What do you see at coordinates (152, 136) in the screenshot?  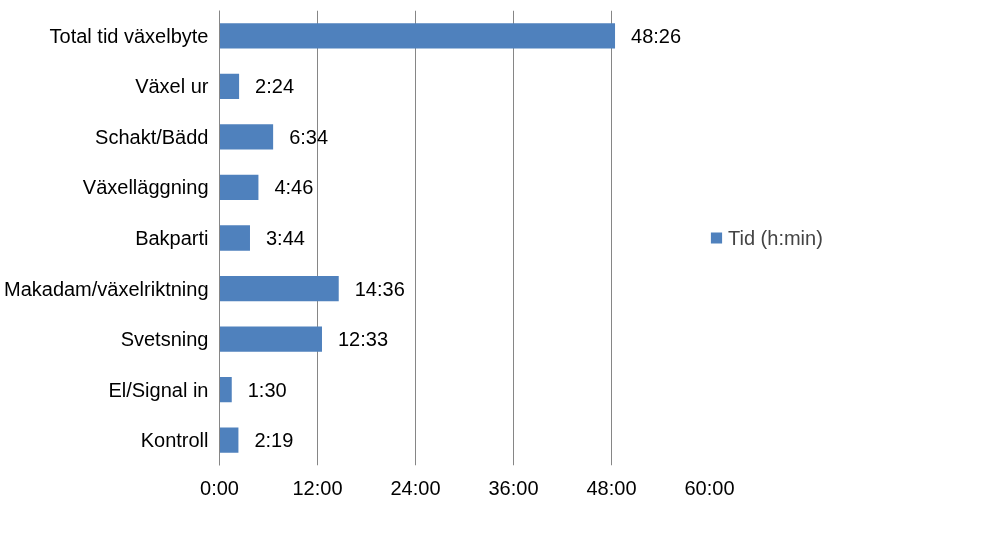 I see `y-tick-label: Schakt/Bädd` at bounding box center [152, 136].